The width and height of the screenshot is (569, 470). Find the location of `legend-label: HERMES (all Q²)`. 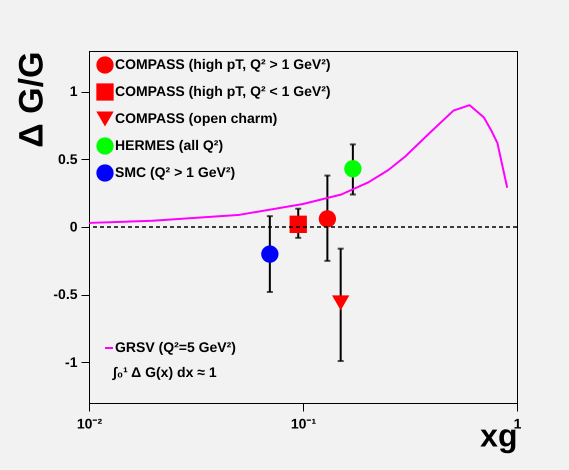

legend-label: HERMES (all Q²) is located at coordinates (169, 145).